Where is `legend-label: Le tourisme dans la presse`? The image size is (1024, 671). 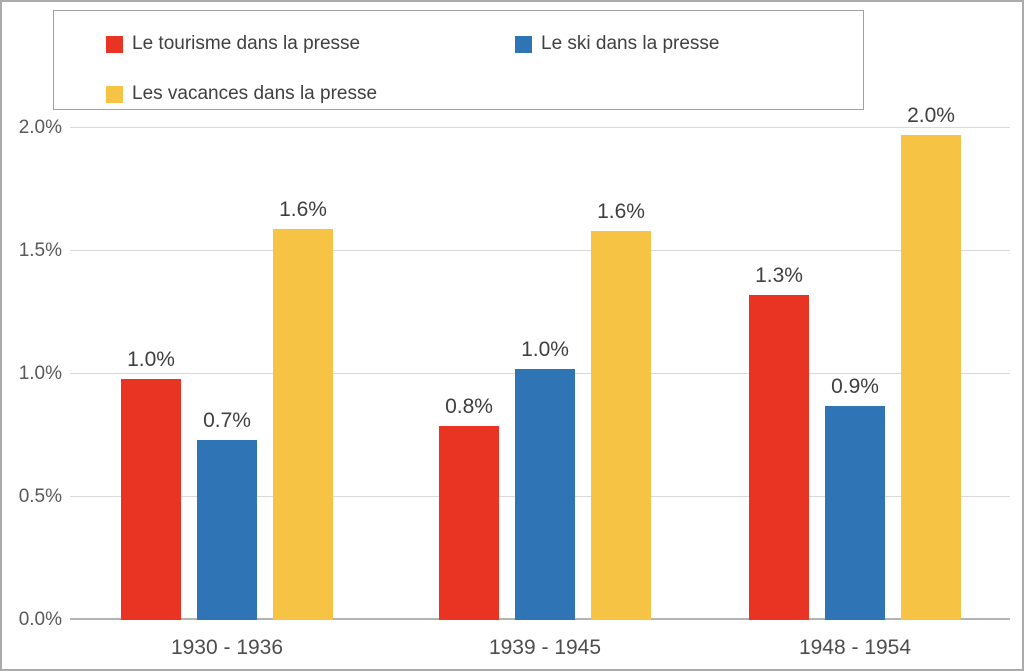
legend-label: Le tourisme dans la presse is located at coordinates (246, 43).